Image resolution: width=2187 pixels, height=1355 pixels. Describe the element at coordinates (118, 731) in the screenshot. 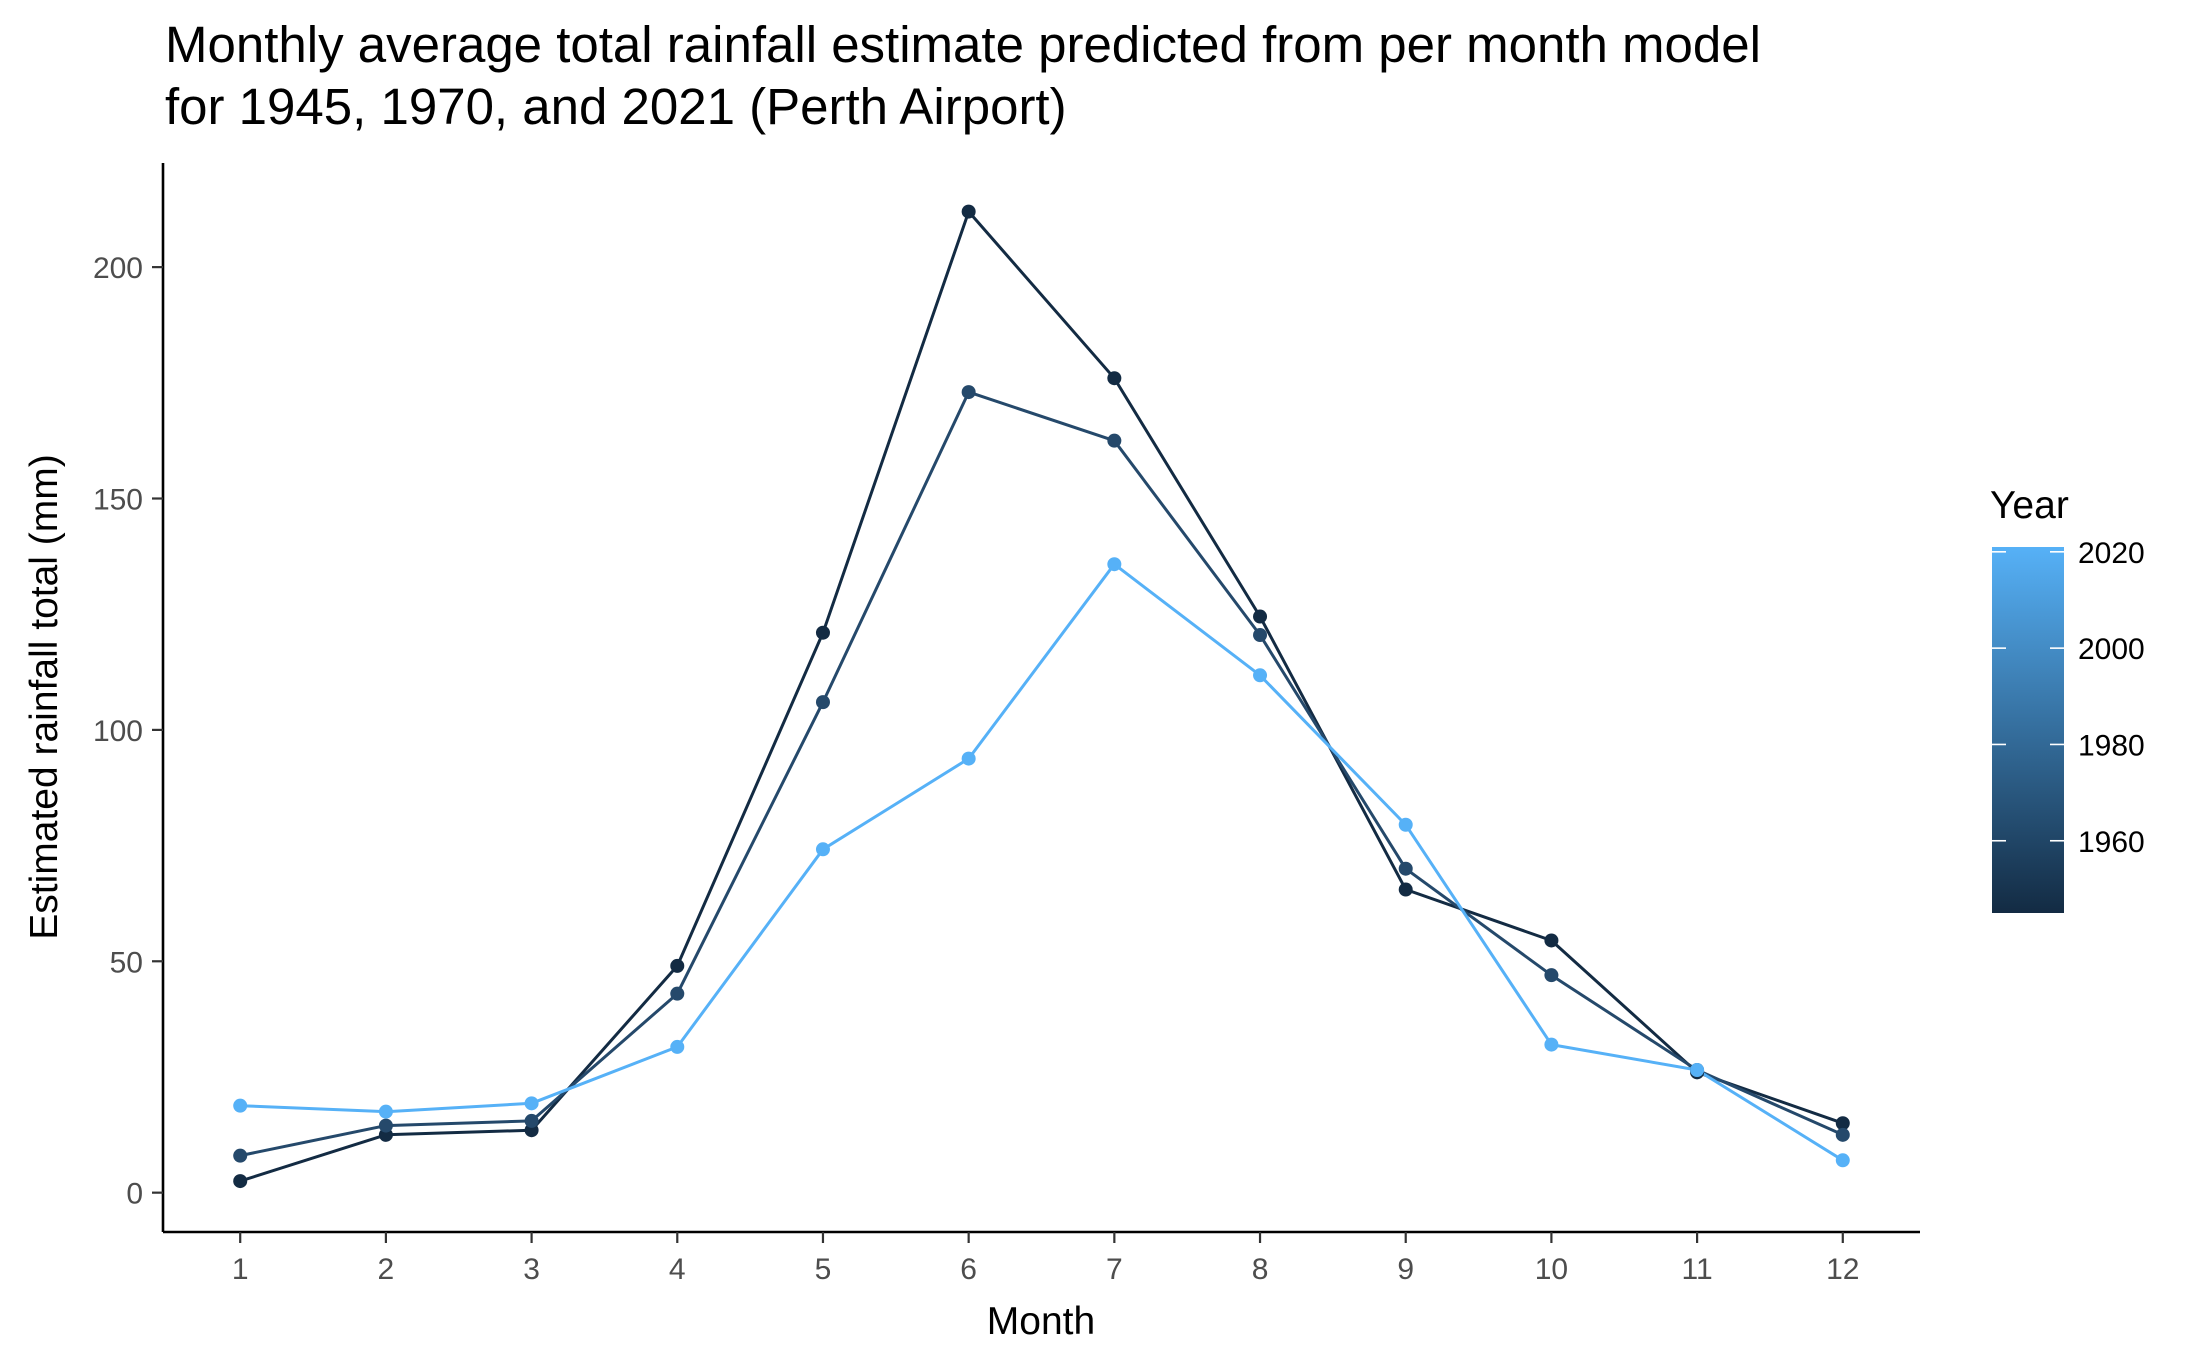

I see `y-tick-label: 100` at that location.